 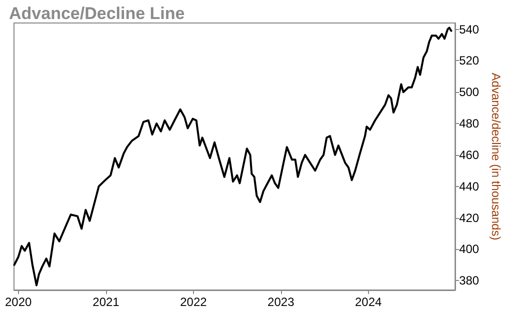 What do you see at coordinates (469, 92) in the screenshot?
I see `y-tick-label: 500` at bounding box center [469, 92].